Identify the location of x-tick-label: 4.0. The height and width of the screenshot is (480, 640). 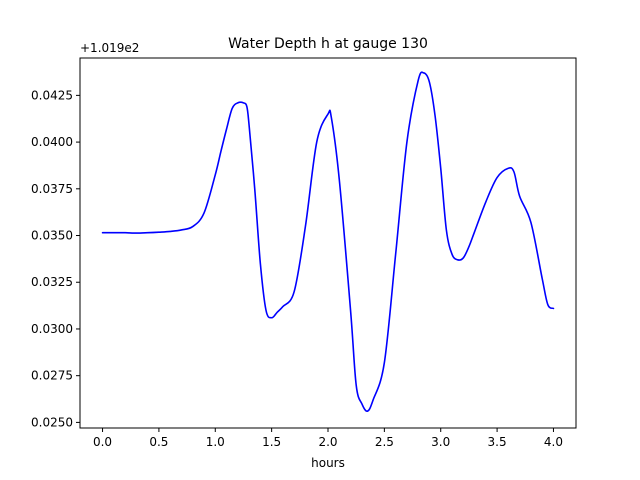
(553, 442).